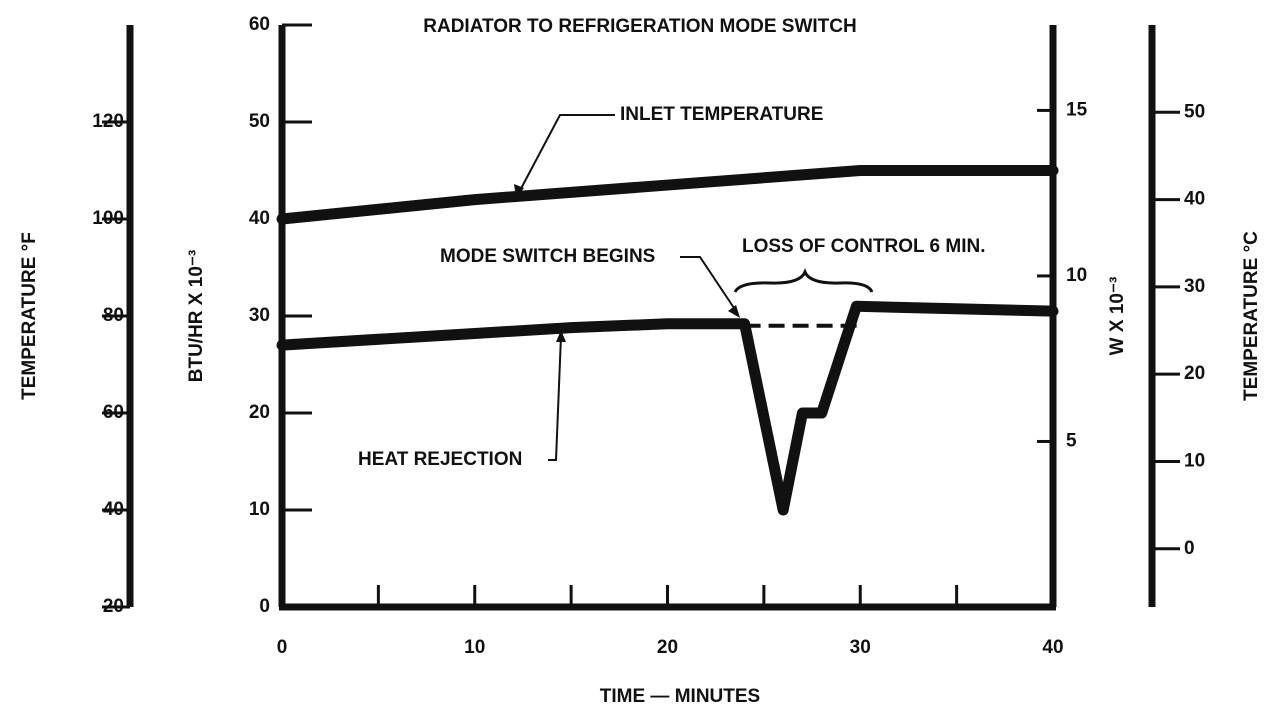 This screenshot has width=1267, height=713. What do you see at coordinates (259, 412) in the screenshot?
I see `y-tick-label: 20` at bounding box center [259, 412].